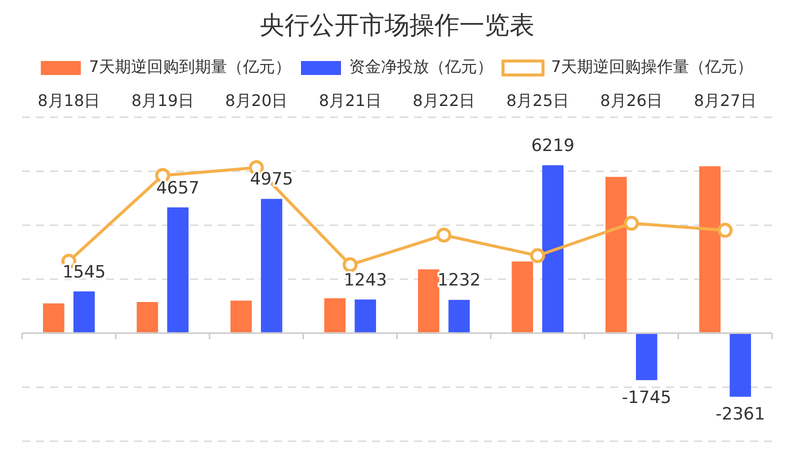  I want to click on x-tick-label: 8月19日, so click(162, 100).